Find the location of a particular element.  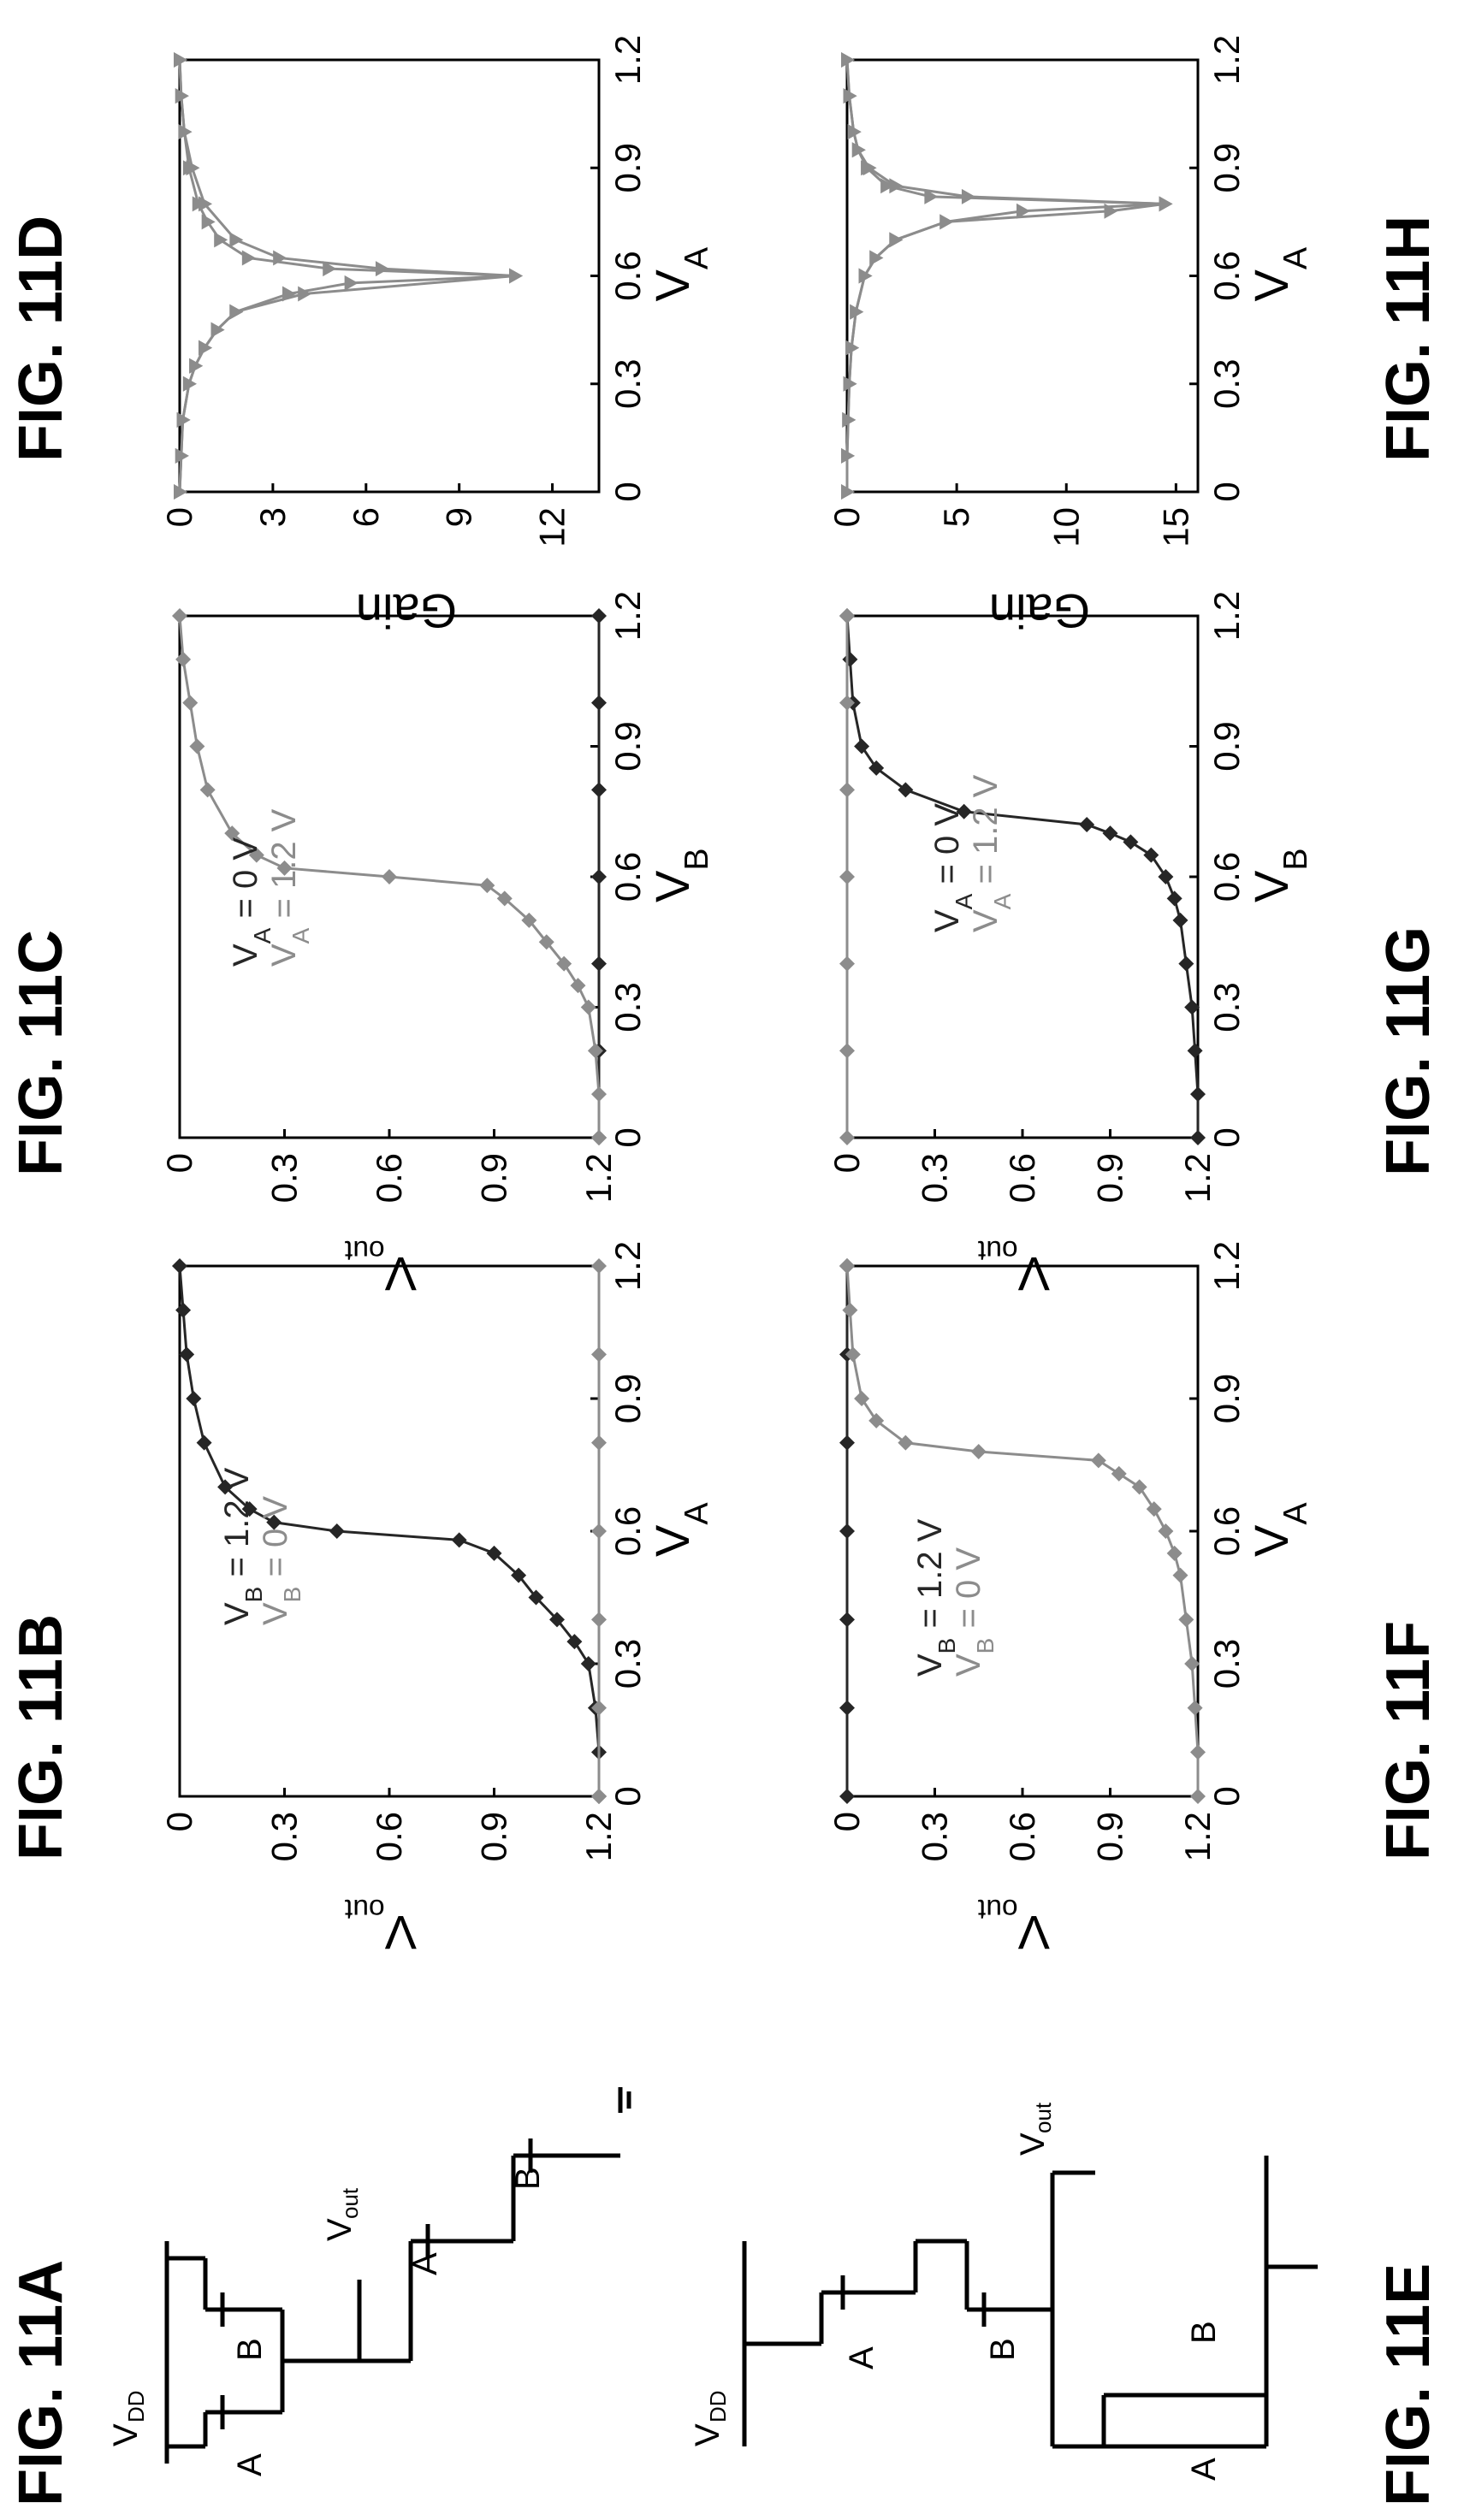

fig-title-11e: FIG. 11E is located at coordinates (1408, 2384).